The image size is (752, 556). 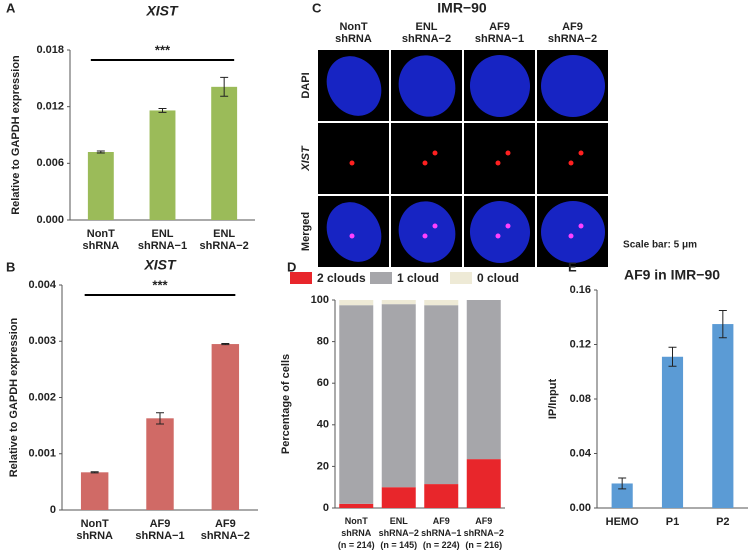 I want to click on legend-label: 1 cloud, so click(x=418, y=278).